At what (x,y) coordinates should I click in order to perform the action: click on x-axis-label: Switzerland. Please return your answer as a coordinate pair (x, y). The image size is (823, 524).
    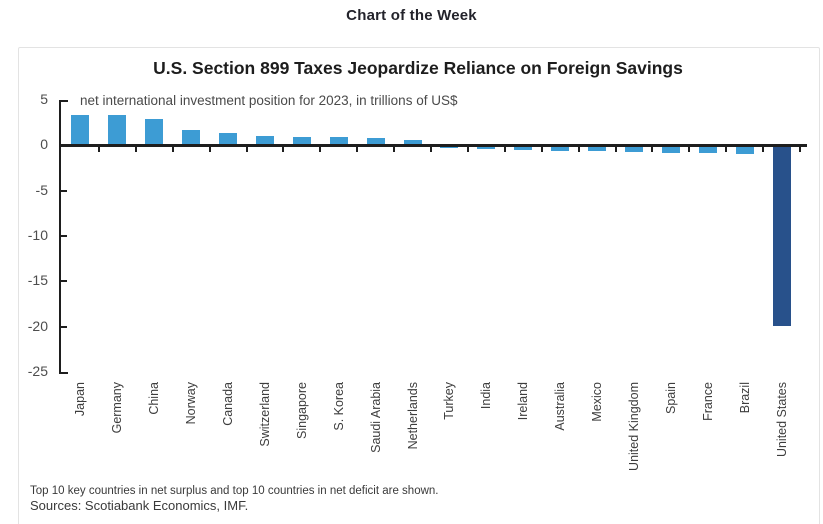
    Looking at the image, I should click on (264, 414).